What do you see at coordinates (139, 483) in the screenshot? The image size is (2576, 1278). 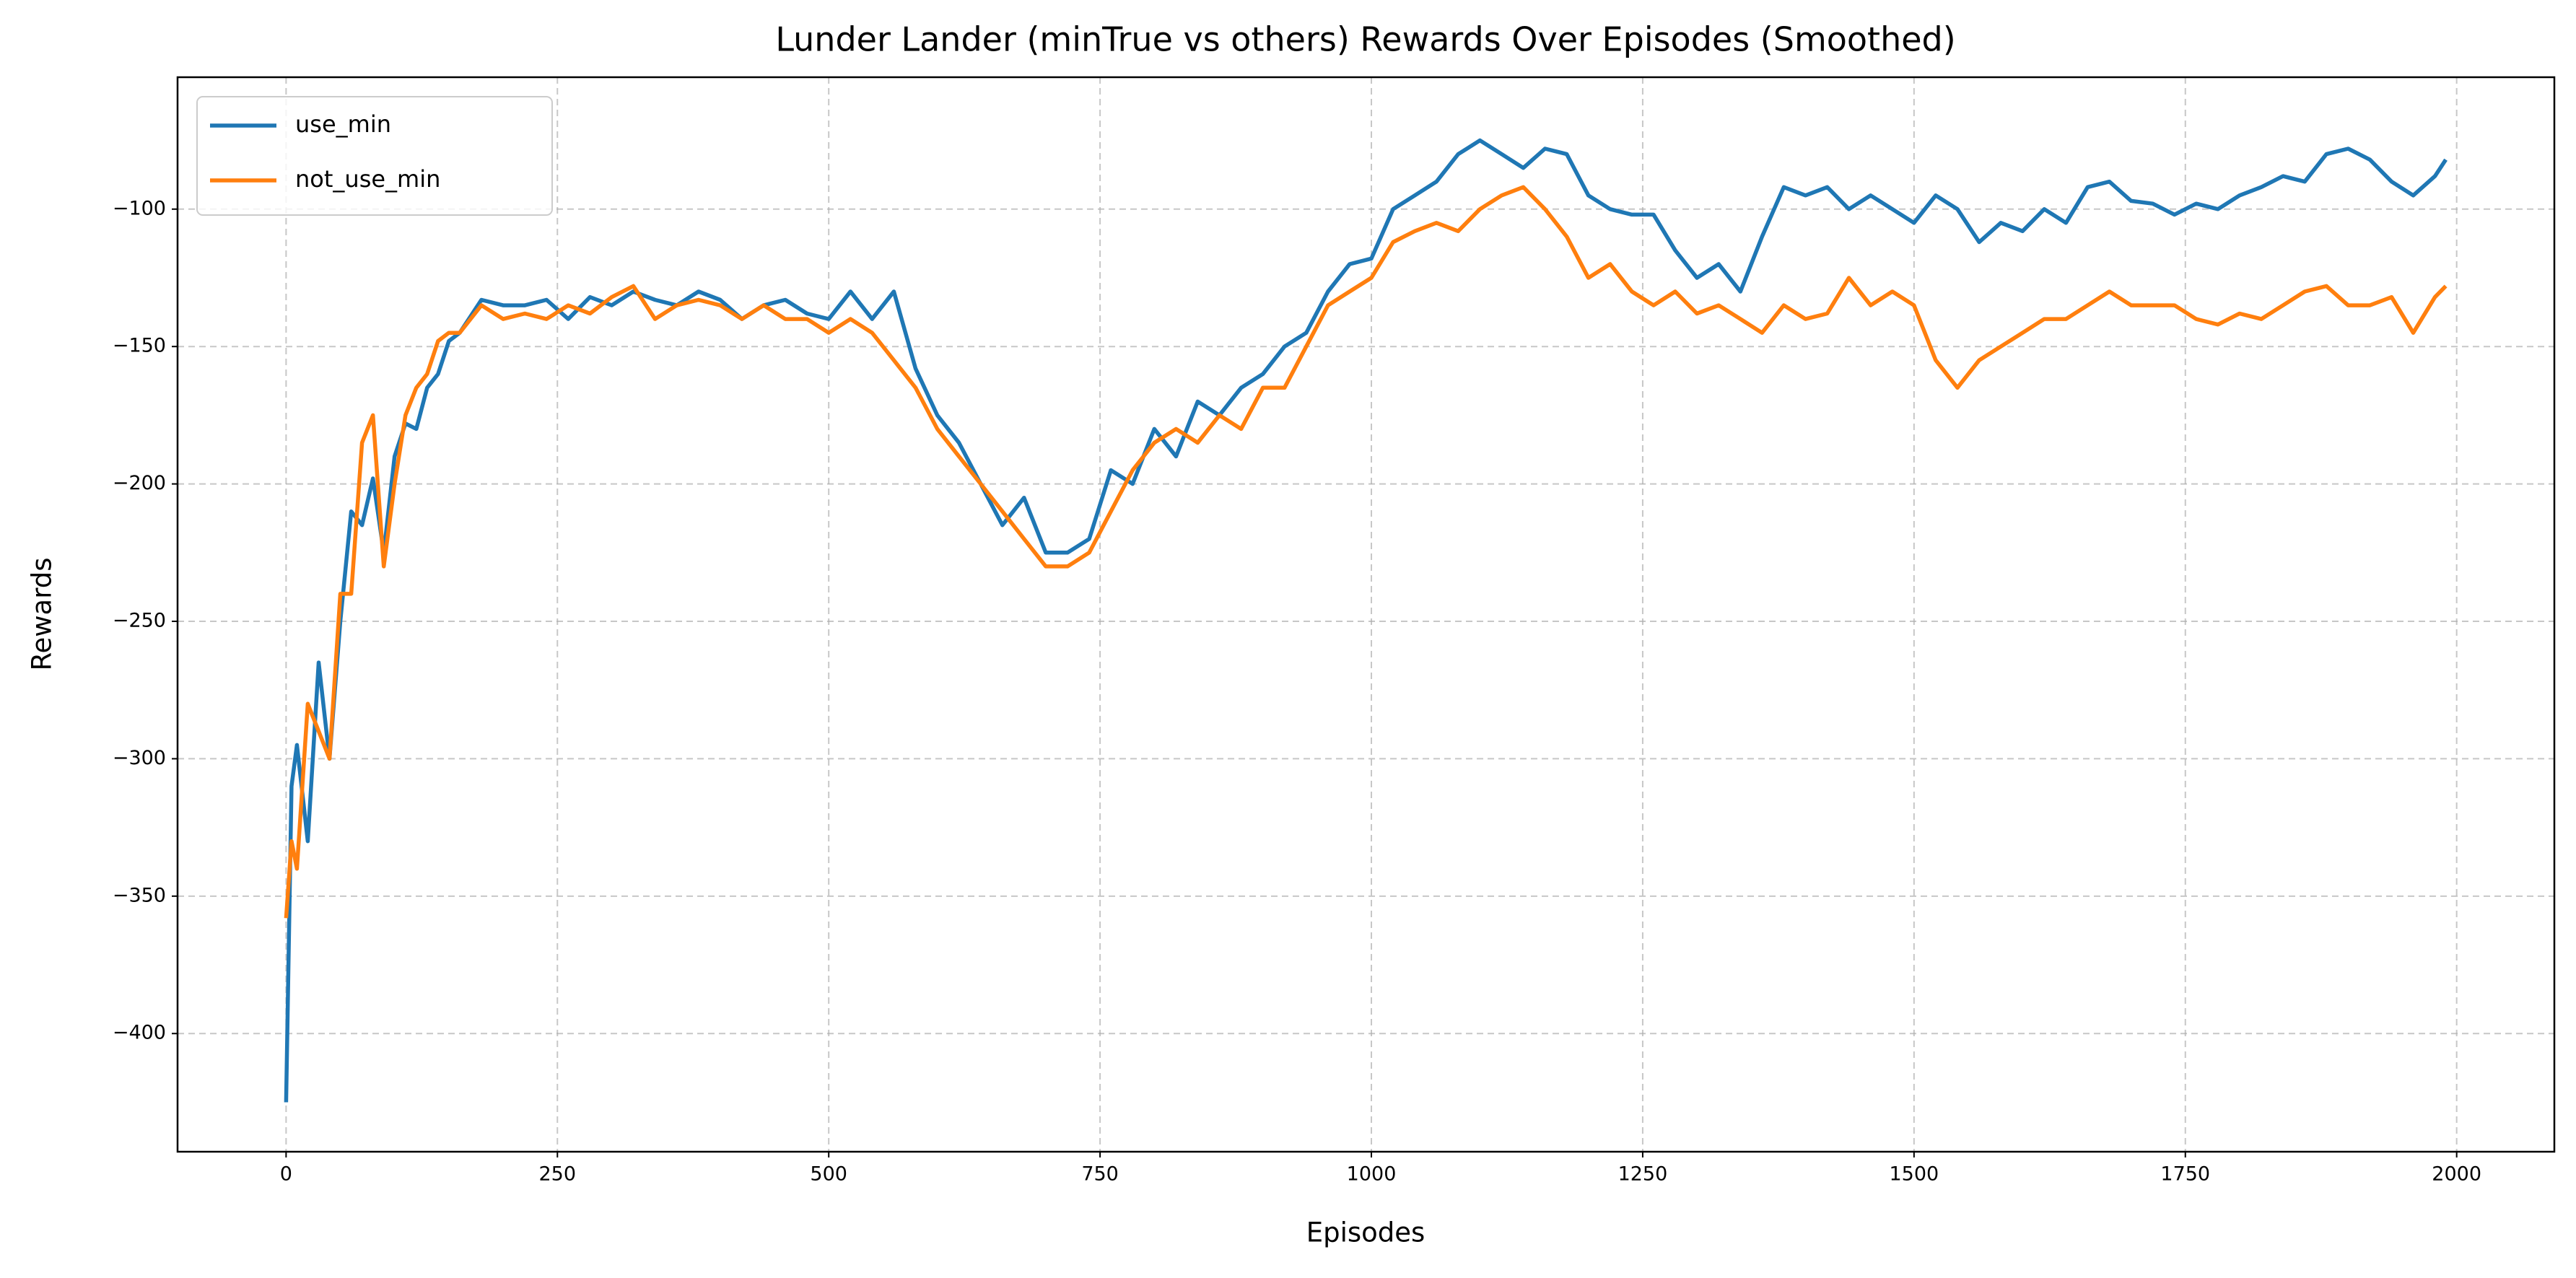 I see `y-tick-label: −200` at bounding box center [139, 483].